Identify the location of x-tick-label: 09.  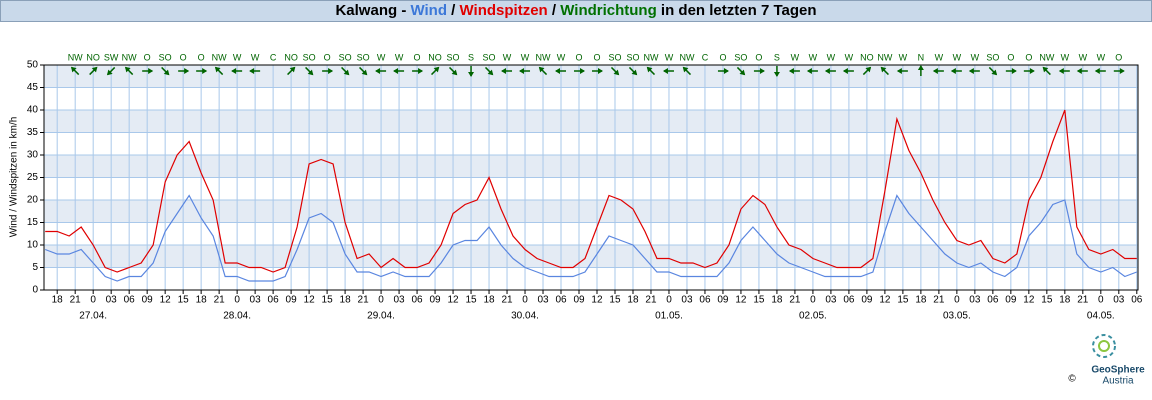
(579, 300).